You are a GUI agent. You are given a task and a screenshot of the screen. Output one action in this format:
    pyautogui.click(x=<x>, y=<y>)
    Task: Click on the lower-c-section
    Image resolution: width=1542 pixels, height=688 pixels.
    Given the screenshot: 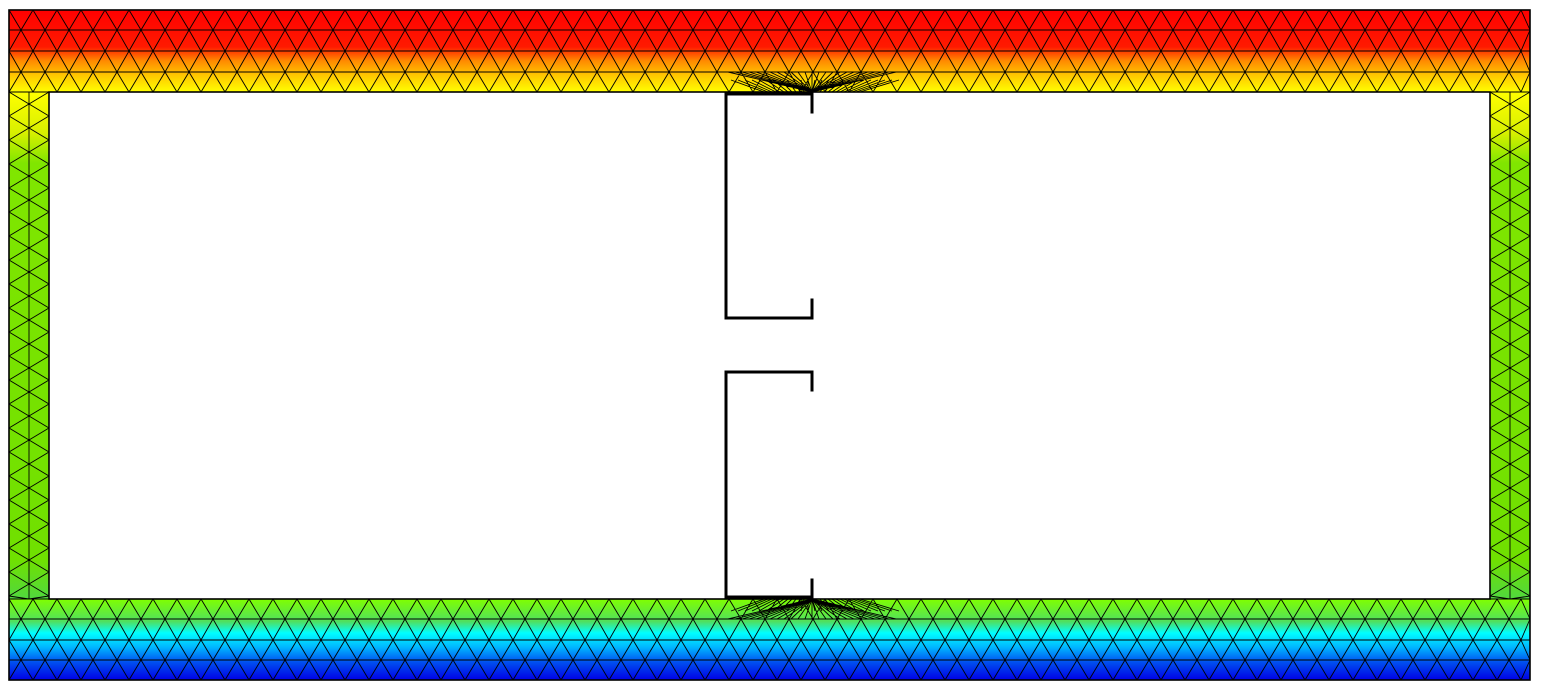 What is the action you would take?
    pyautogui.click(x=769, y=484)
    